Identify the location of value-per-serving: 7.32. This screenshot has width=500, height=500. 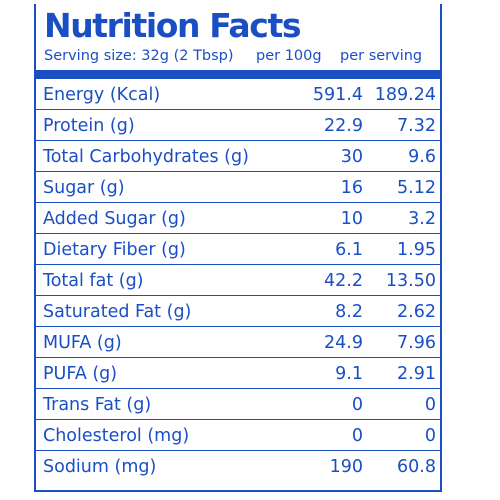
(416, 126).